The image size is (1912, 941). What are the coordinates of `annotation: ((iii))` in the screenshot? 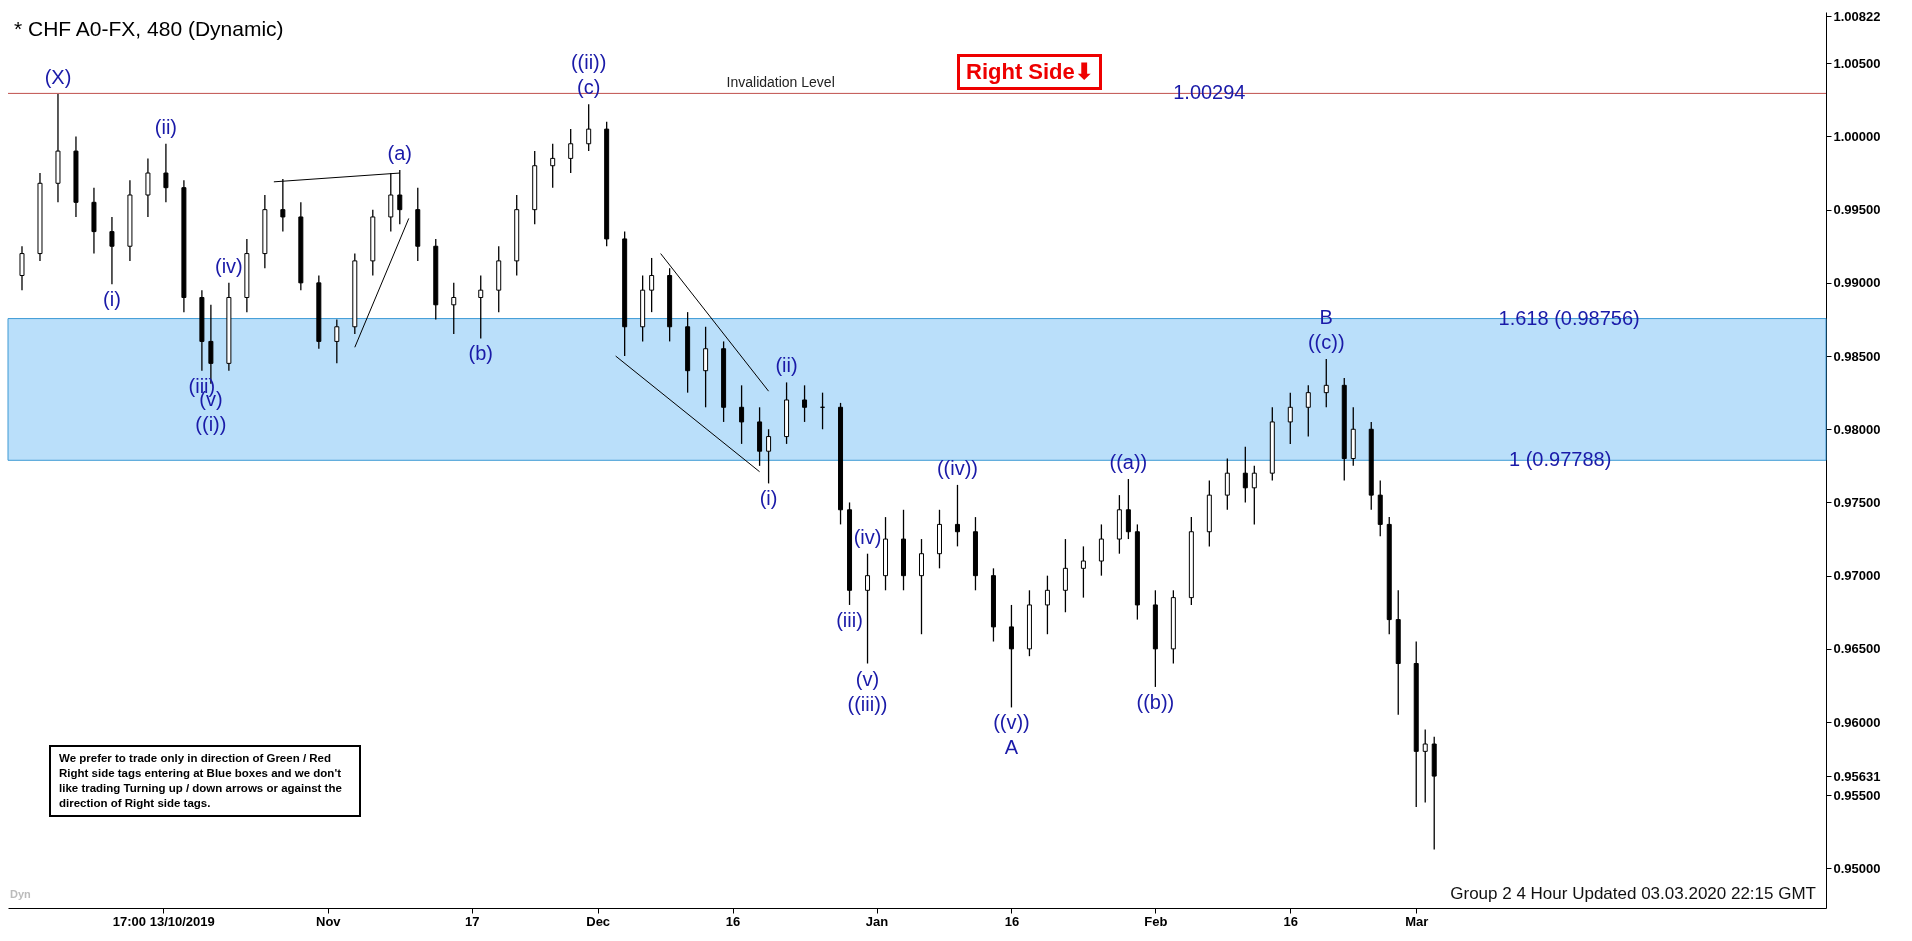 It's located at (867, 703).